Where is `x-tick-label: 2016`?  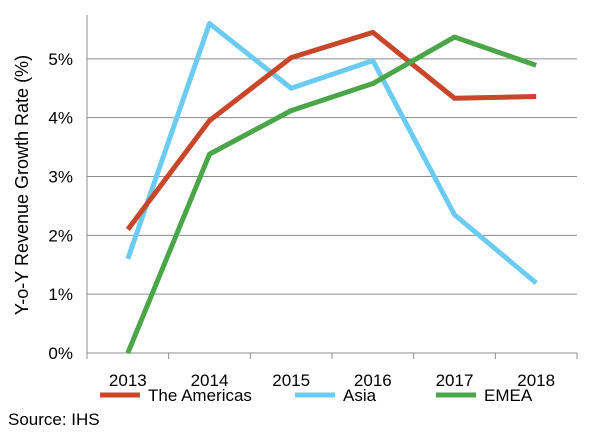
x-tick-label: 2016 is located at coordinates (373, 380).